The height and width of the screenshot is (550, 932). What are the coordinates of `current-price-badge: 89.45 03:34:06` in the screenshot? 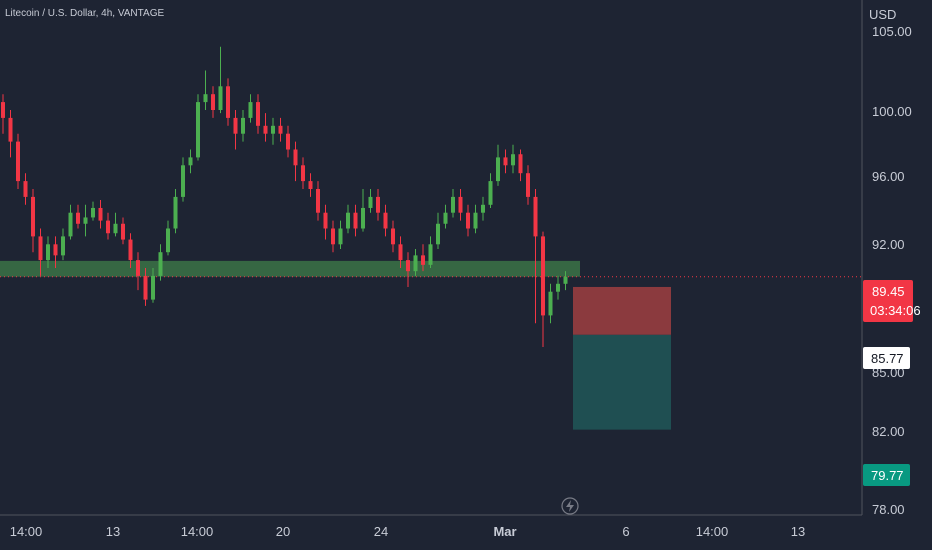 It's located at (892, 301).